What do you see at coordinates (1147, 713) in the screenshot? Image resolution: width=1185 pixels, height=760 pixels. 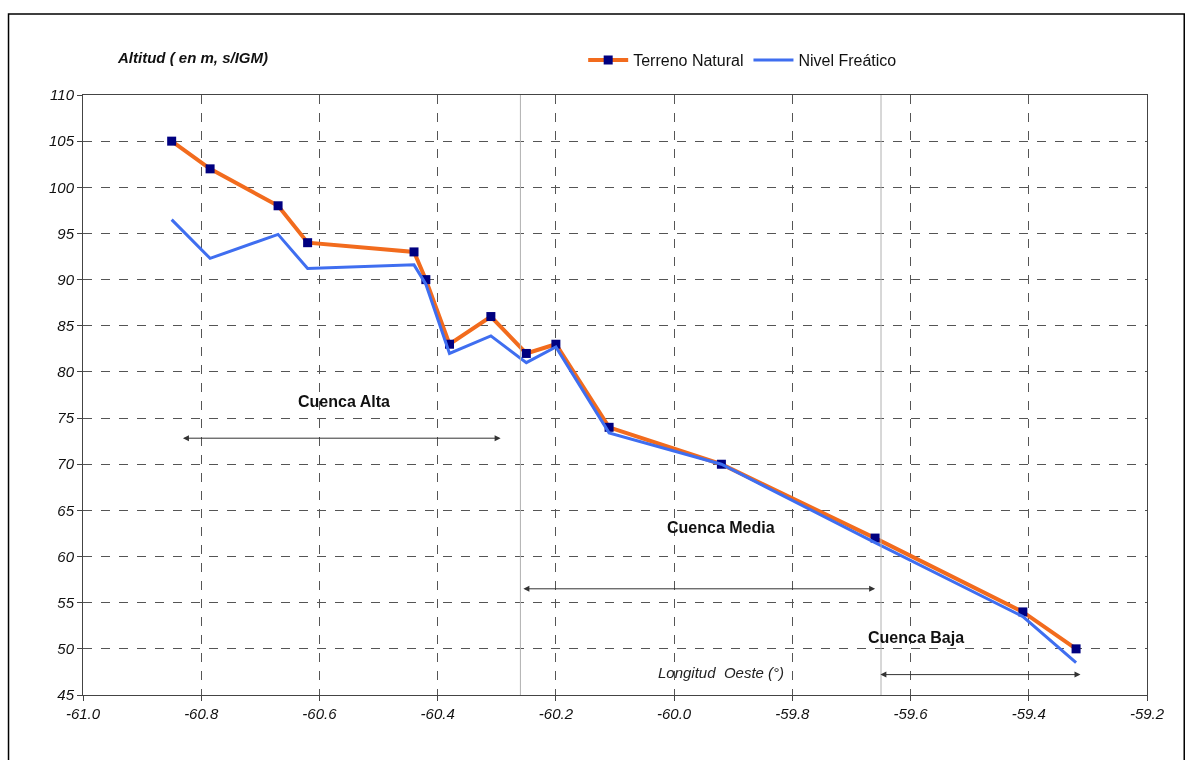 I see `x-tick-label: -59.2` at bounding box center [1147, 713].